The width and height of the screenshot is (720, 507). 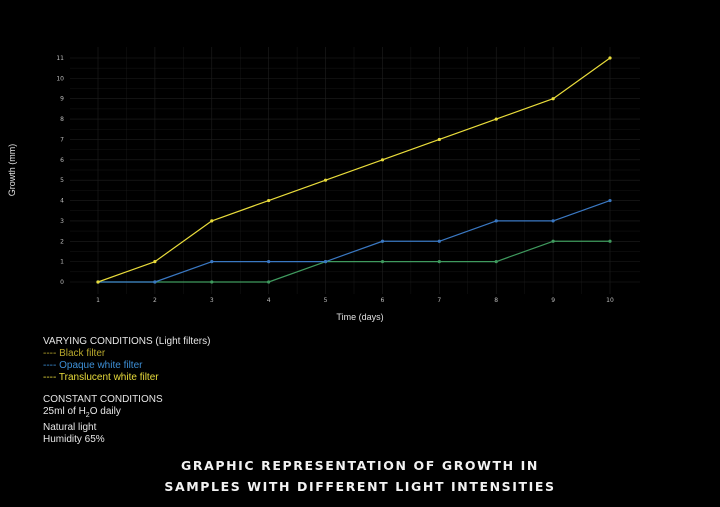 I want to click on x-tick-label: 6, so click(x=383, y=300).